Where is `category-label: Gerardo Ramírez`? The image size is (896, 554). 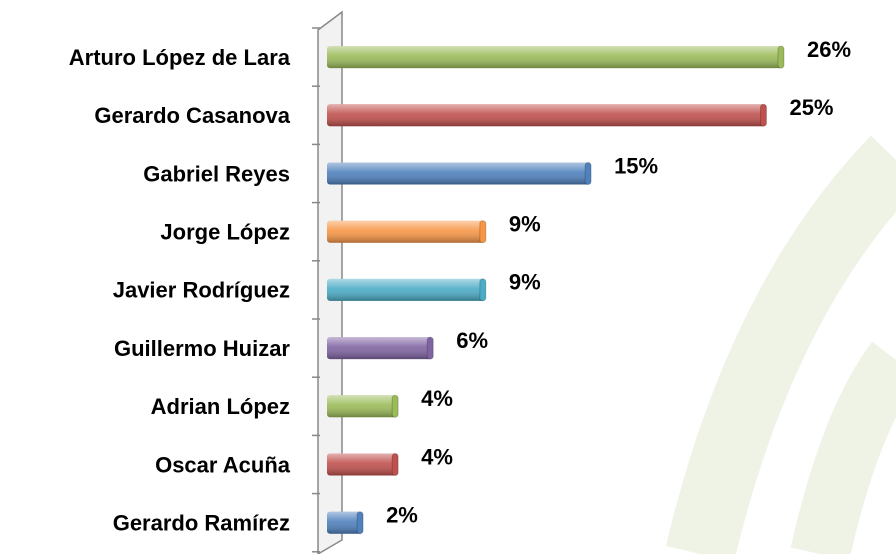 category-label: Gerardo Ramírez is located at coordinates (201, 523).